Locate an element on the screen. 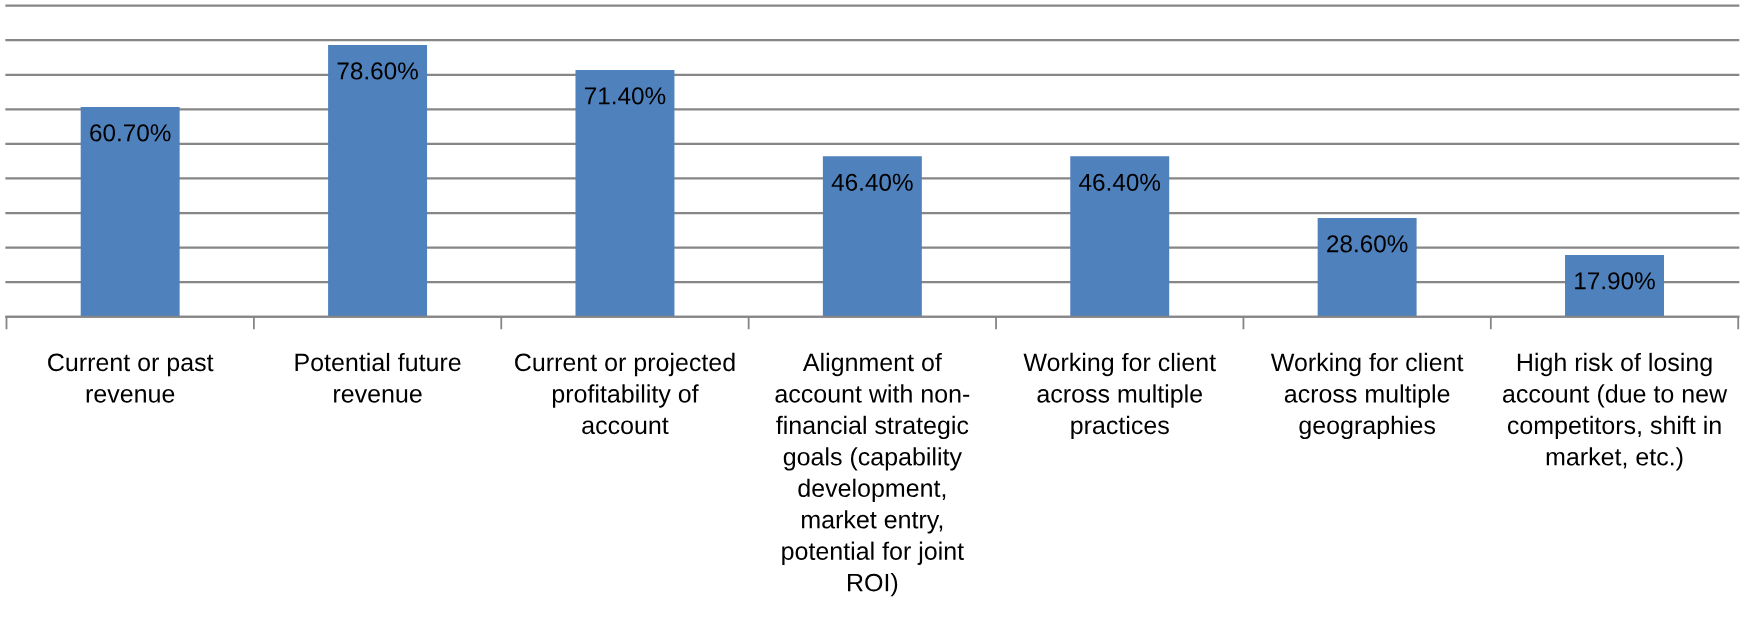 This screenshot has height=626, width=1754. x-tick-label: Working for client across multiple practices is located at coordinates (1119, 396).